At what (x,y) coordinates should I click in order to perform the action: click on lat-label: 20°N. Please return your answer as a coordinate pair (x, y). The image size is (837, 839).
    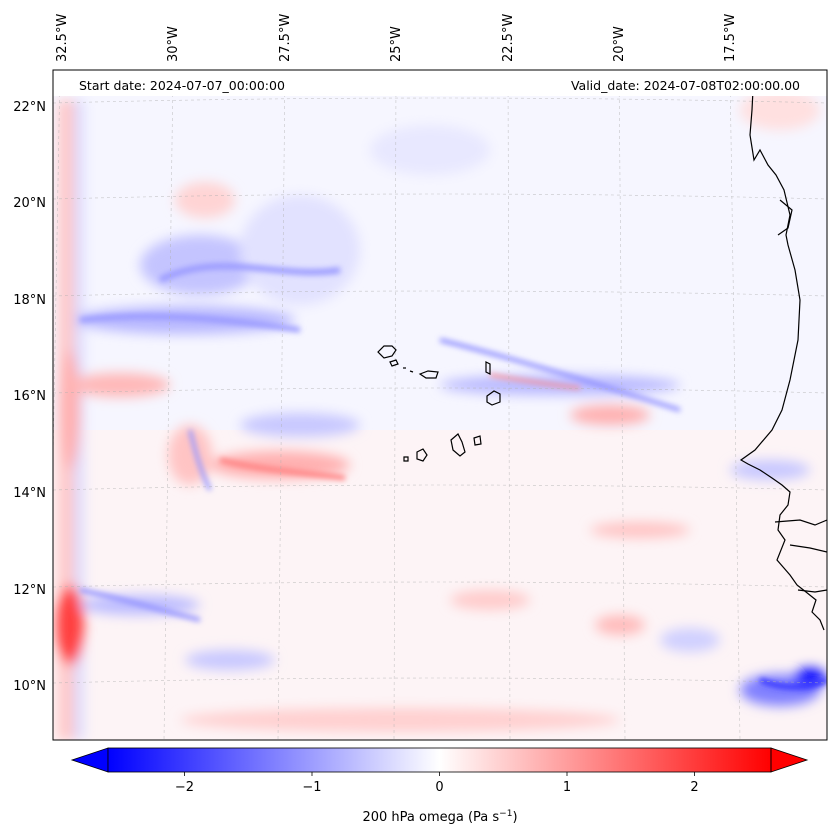
    Looking at the image, I should click on (29, 203).